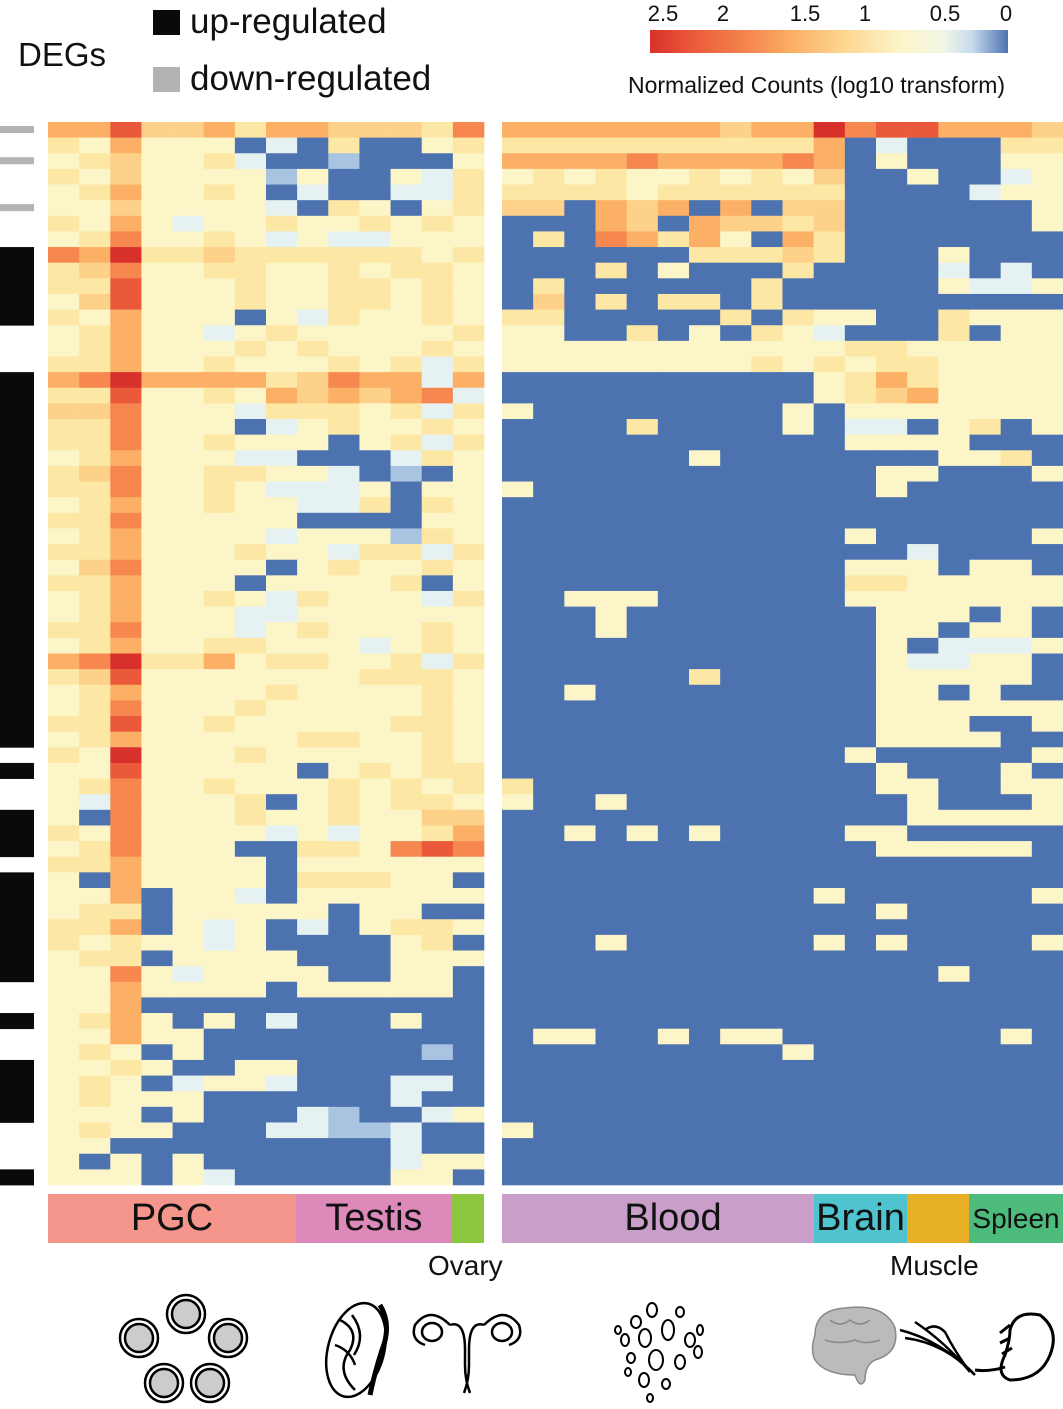  I want to click on deg-up-mark, so click(17, 880).